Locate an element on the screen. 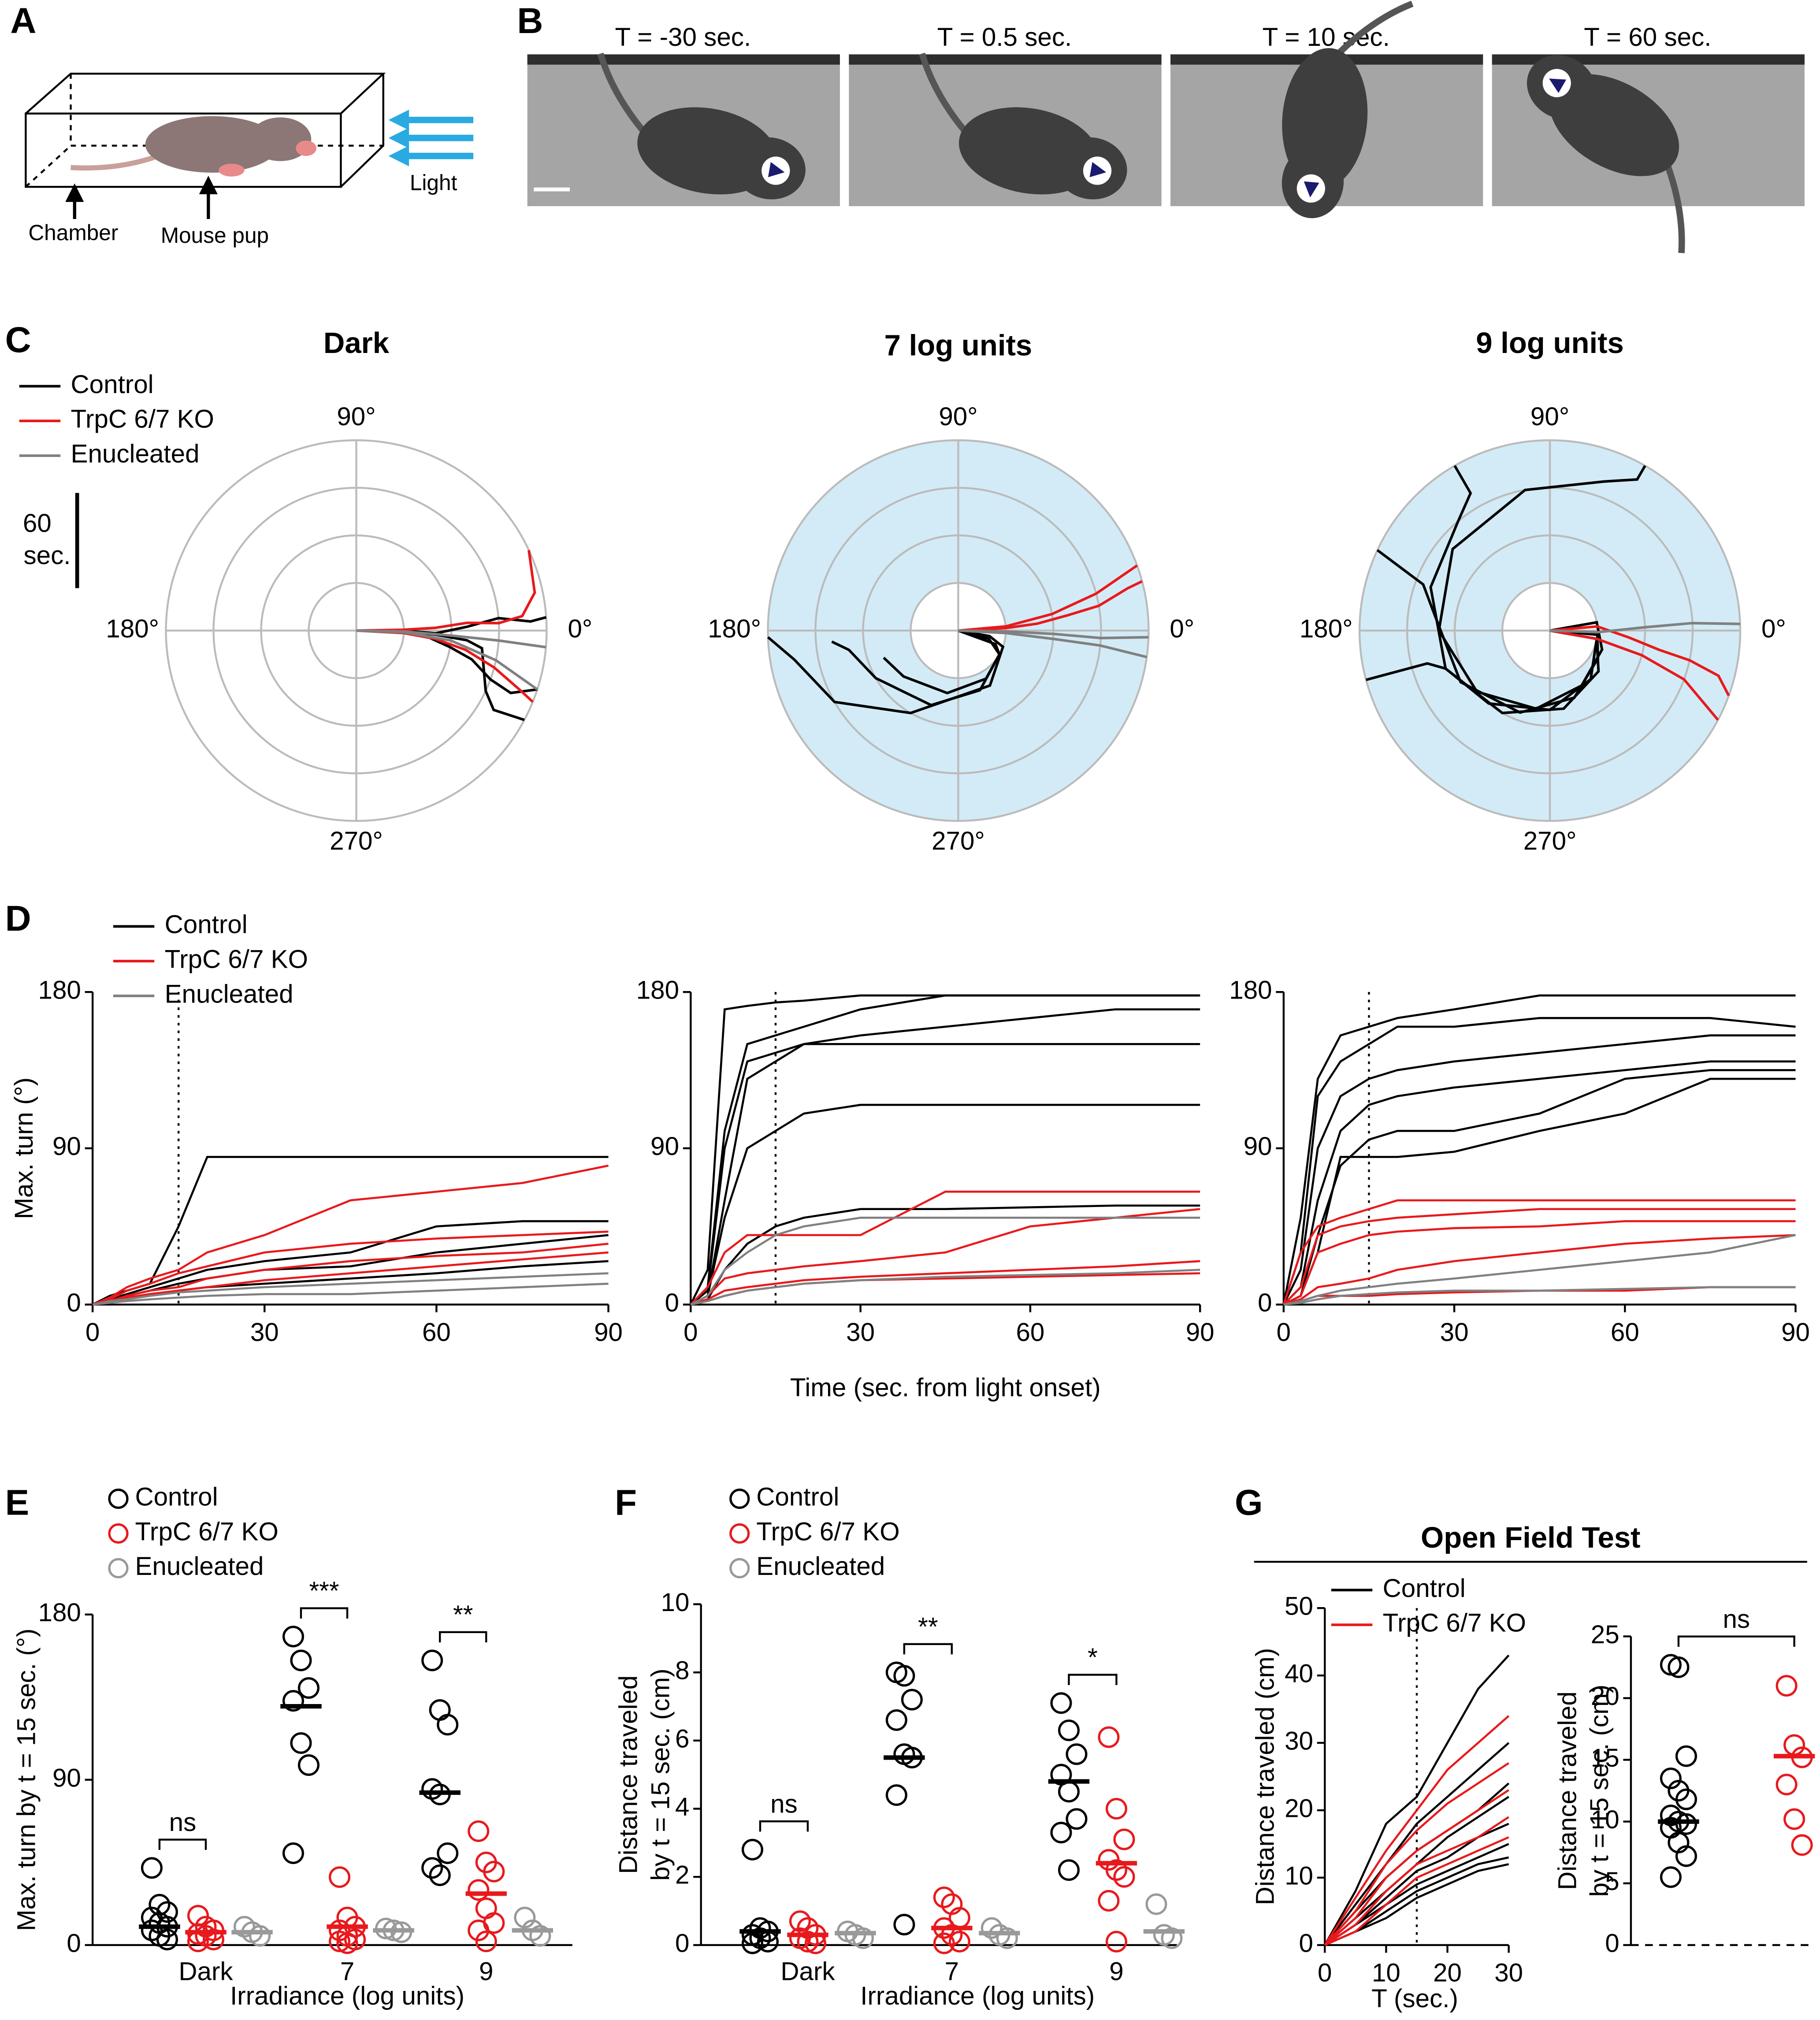 The width and height of the screenshot is (1820, 2020). panel-label: A is located at coordinates (23, 21).